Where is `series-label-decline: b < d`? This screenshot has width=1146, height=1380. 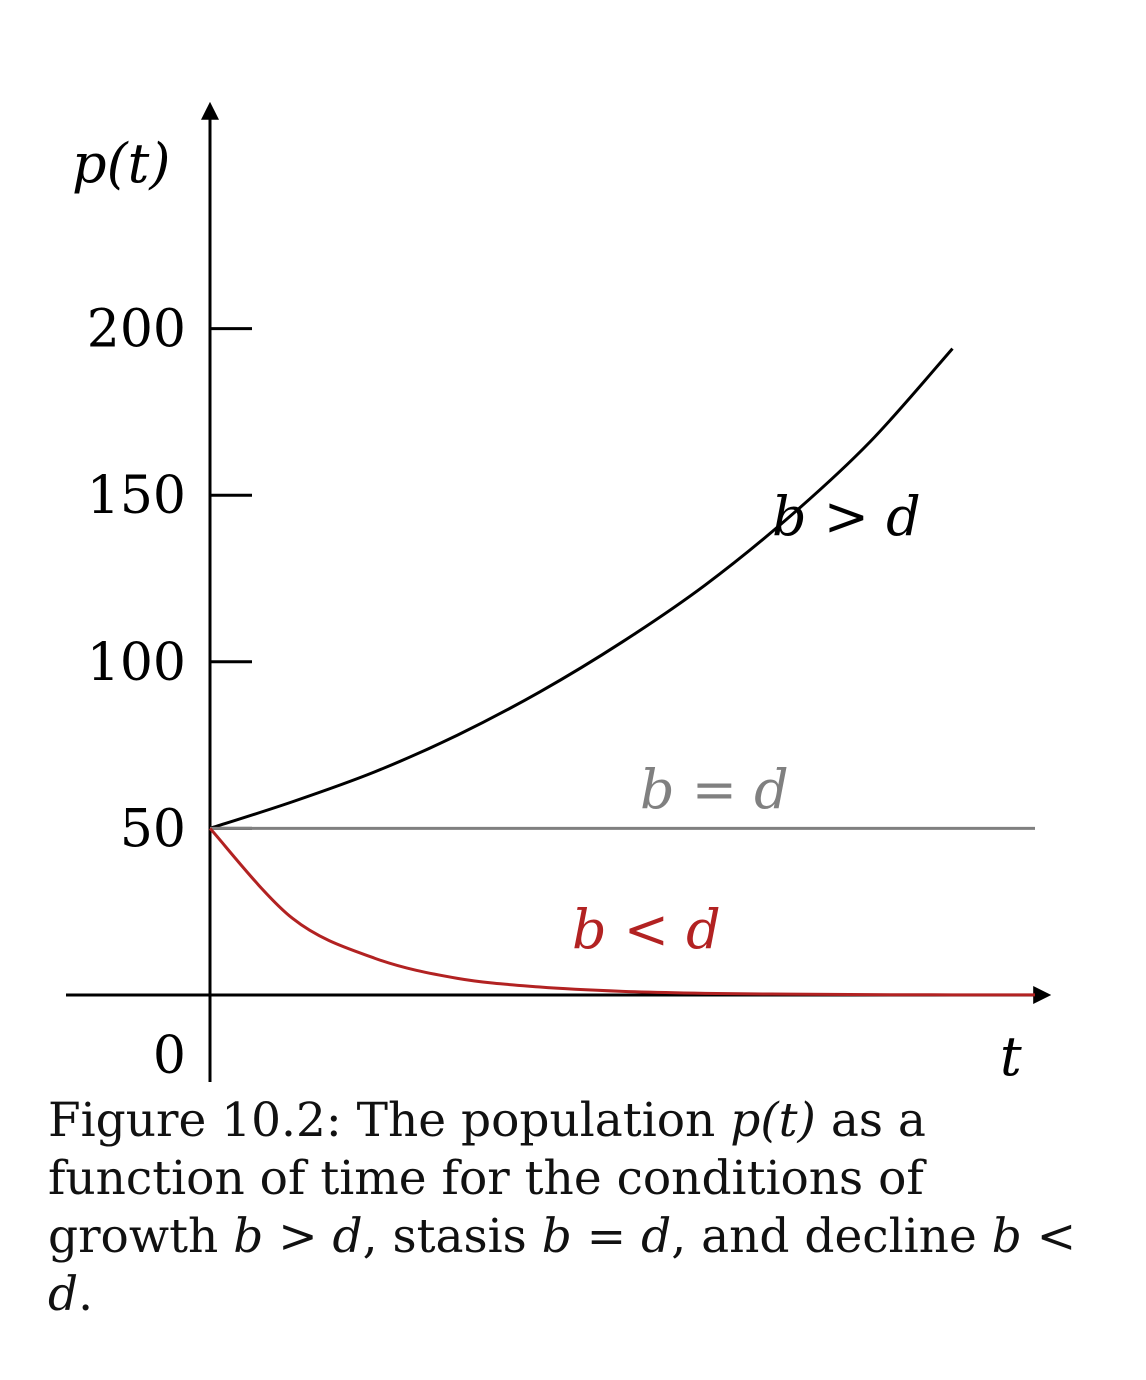
series-label-decline: b < d is located at coordinates (646, 929).